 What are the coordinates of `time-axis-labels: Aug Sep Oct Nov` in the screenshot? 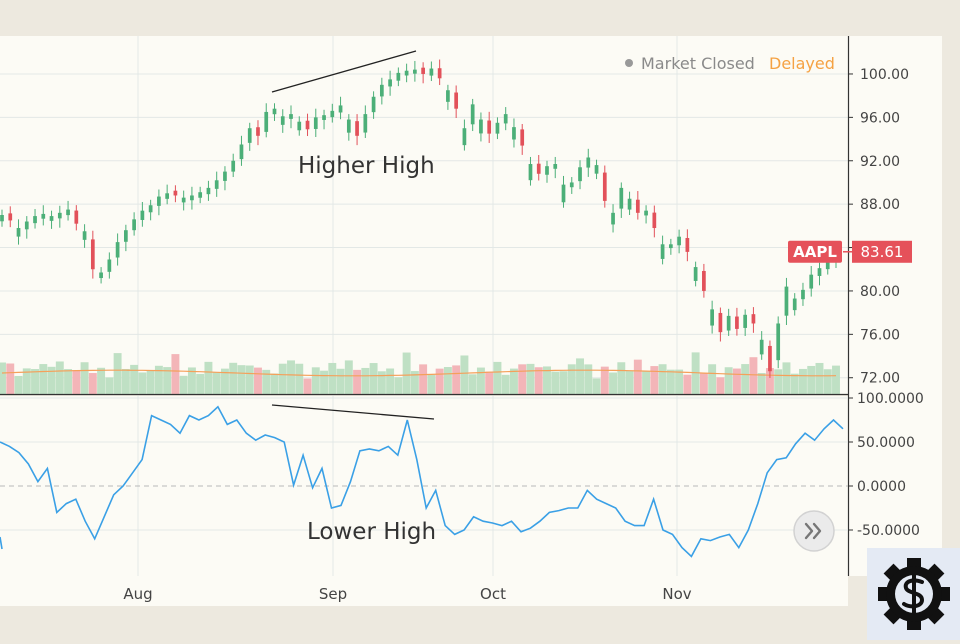 It's located at (407, 594).